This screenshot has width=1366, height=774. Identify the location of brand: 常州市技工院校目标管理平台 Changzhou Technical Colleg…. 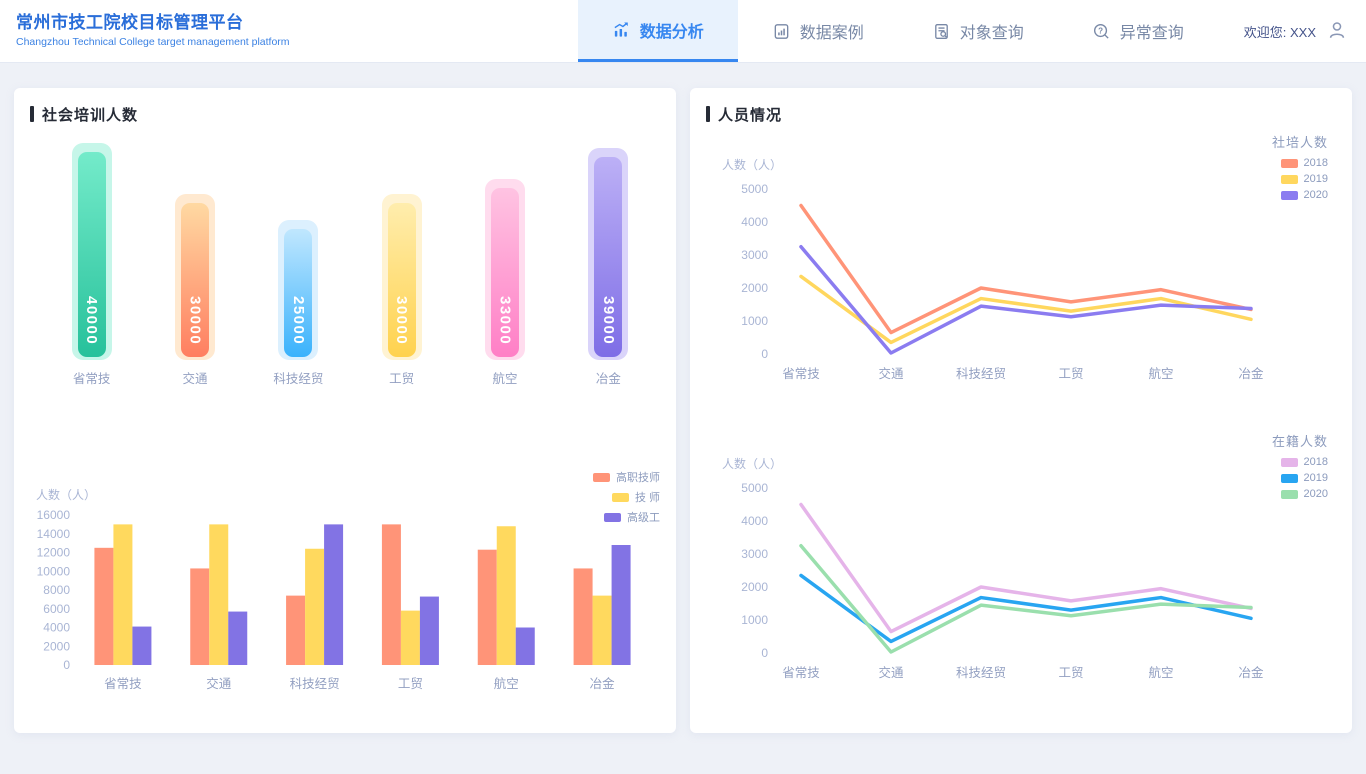
(181, 35).